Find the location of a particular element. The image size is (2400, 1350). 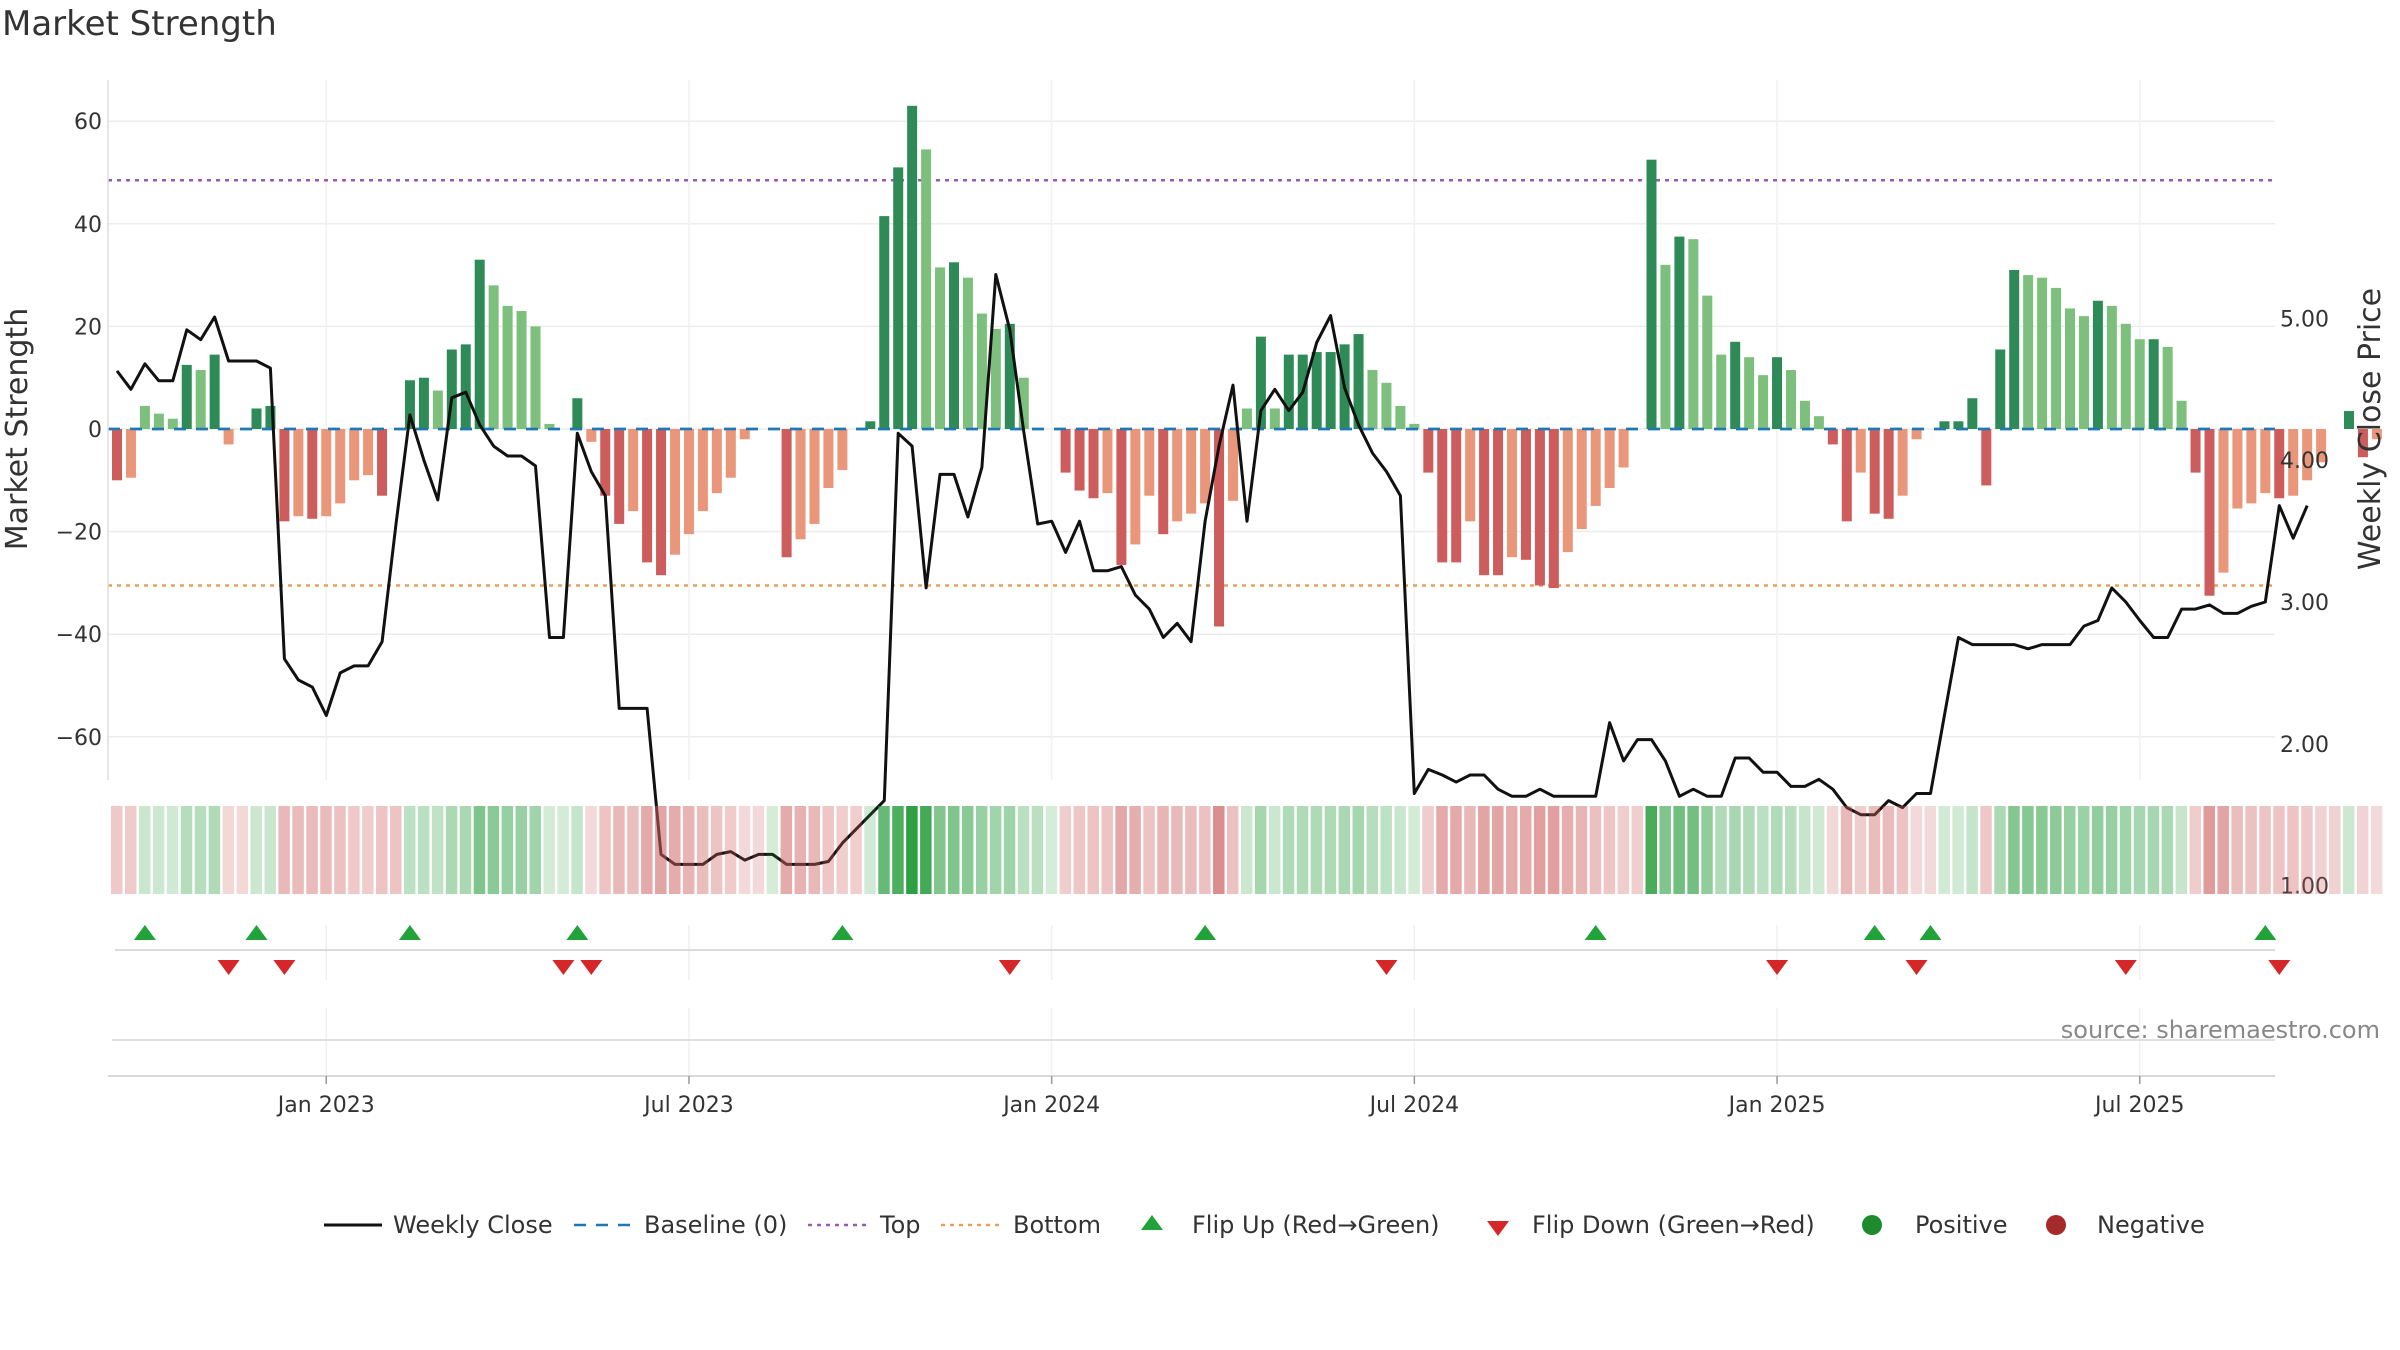

legend-label: Weekly Close is located at coordinates (473, 1225).